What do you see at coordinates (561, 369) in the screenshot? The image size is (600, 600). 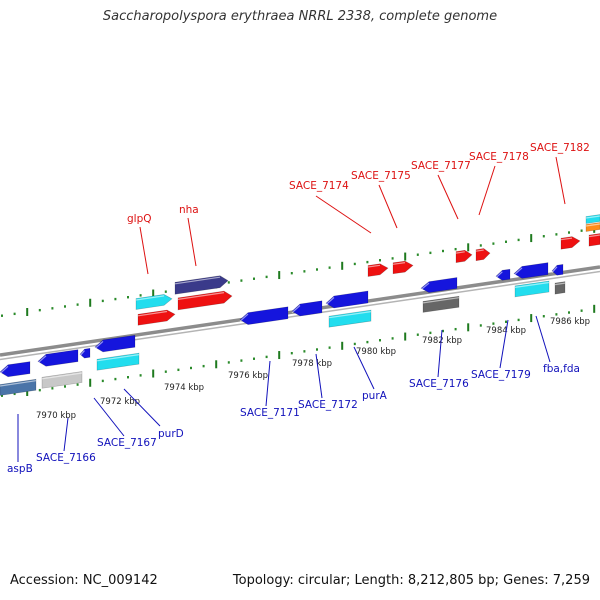 I see `label-fba-fda: fba,fda` at bounding box center [561, 369].